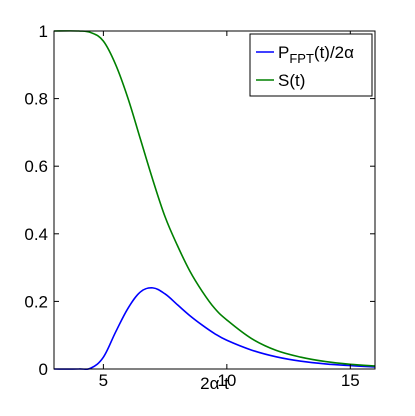  I want to click on y-tick-label: 0.4, so click(36, 234).